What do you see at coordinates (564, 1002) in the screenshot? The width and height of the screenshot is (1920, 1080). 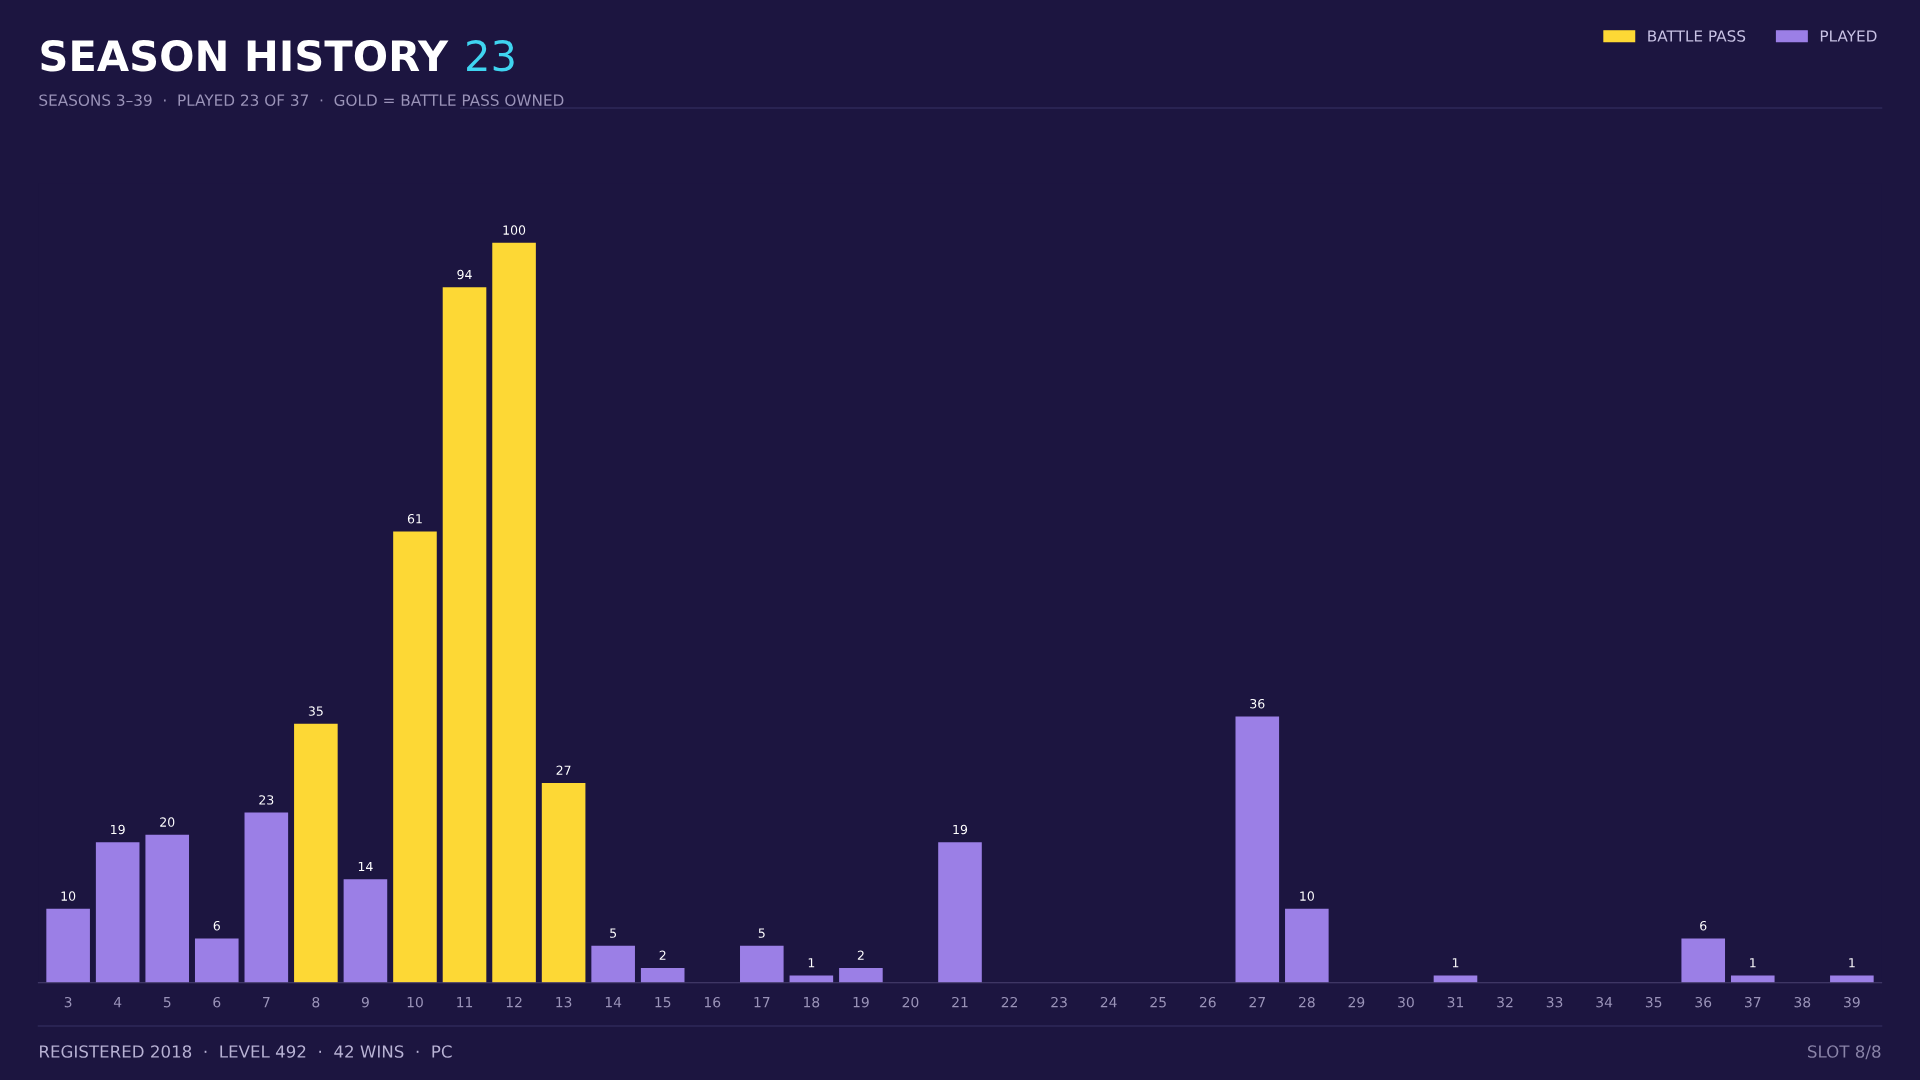 I see `x-tick-label: 13` at bounding box center [564, 1002].